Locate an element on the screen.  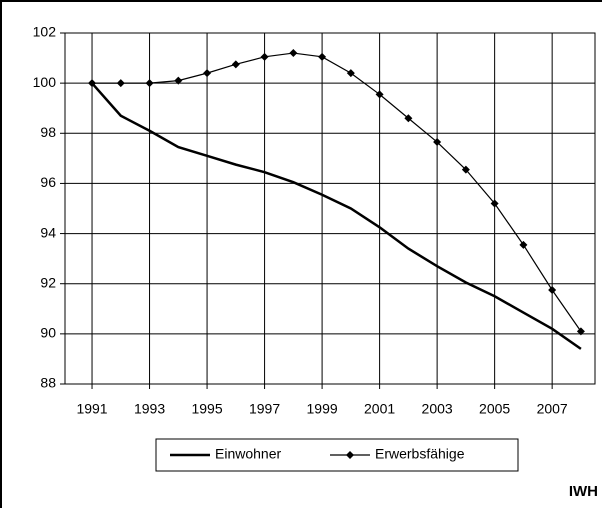
legend: Einwohner Erwerbsfähige is located at coordinates (337, 455).